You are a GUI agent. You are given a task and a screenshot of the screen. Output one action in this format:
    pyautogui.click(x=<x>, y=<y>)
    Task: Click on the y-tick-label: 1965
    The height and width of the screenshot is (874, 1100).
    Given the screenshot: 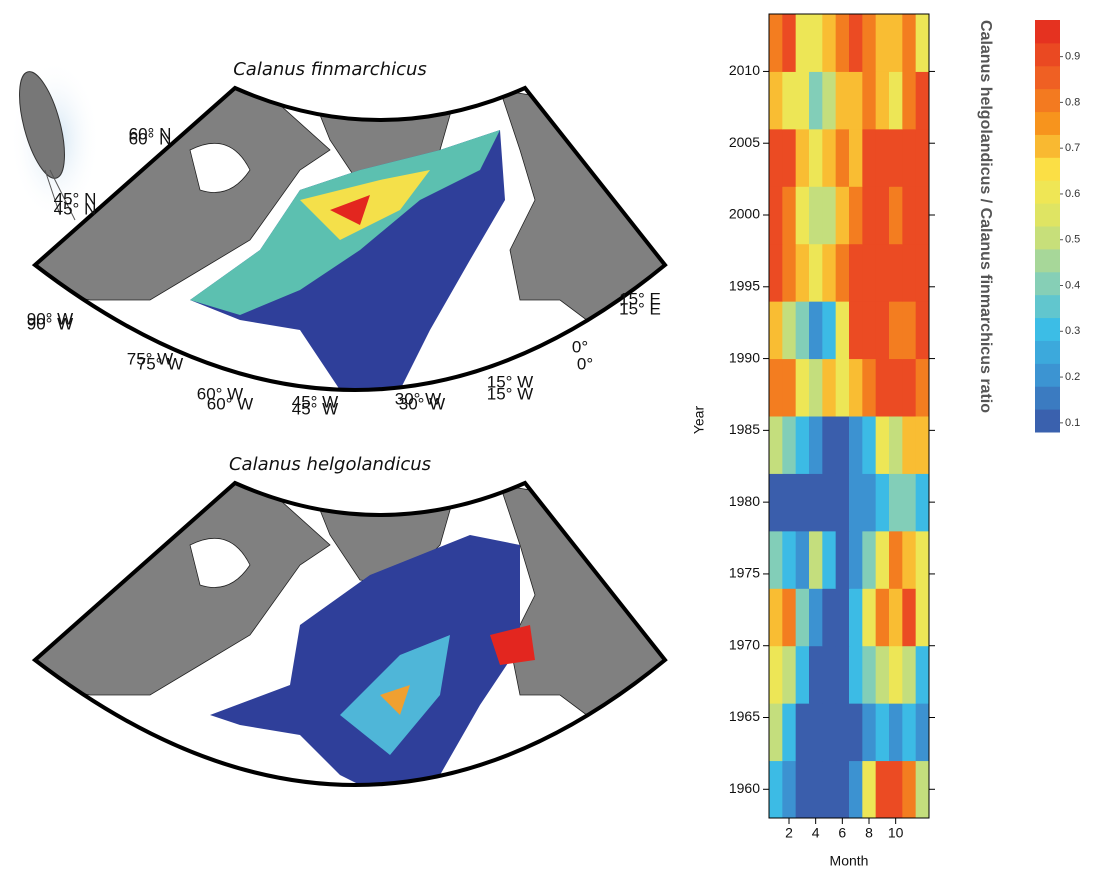 What is the action you would take?
    pyautogui.click(x=744, y=716)
    